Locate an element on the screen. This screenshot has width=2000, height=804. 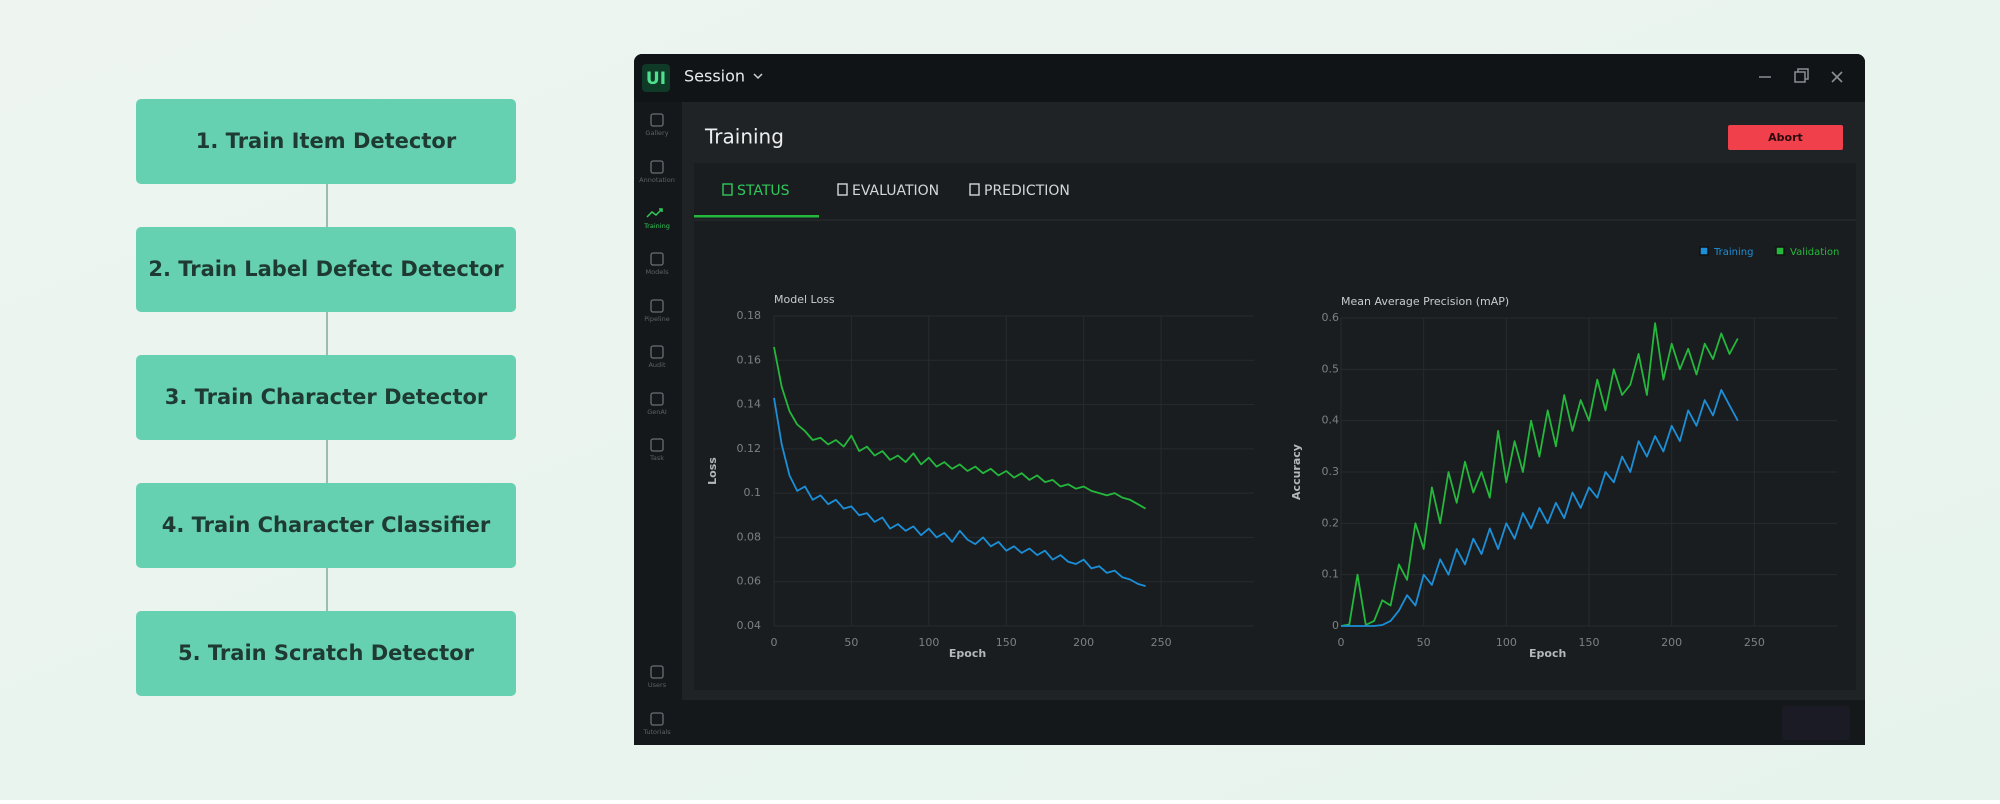
tab-label: STATUS is located at coordinates (763, 191).